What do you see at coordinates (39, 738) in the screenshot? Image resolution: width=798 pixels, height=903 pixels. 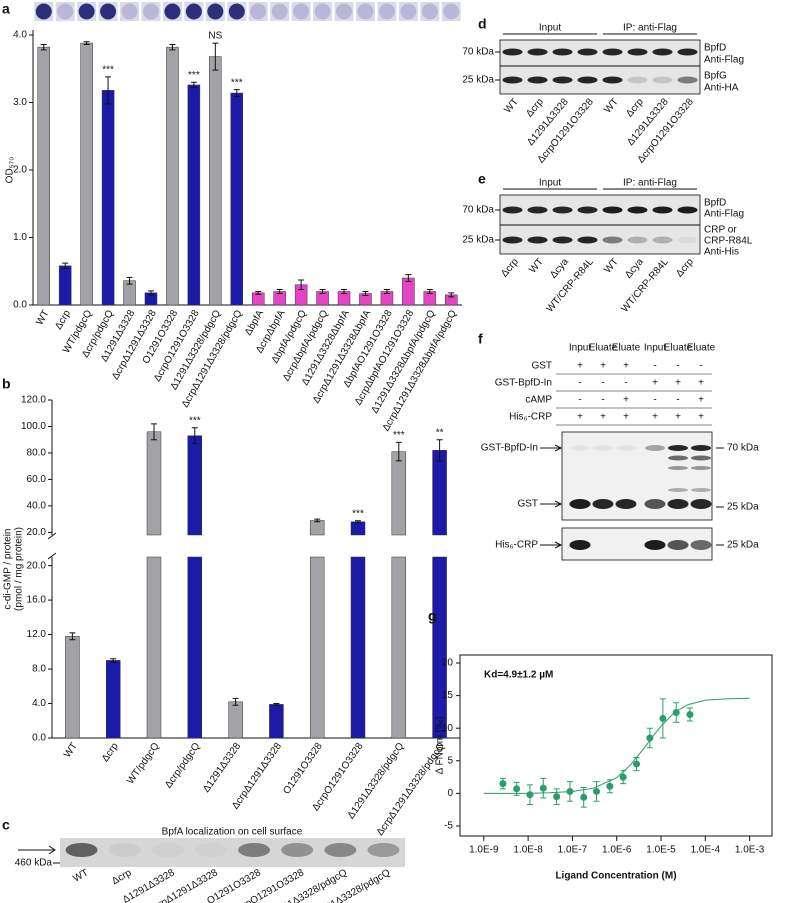 I see `y-tick-label: 0.0` at bounding box center [39, 738].